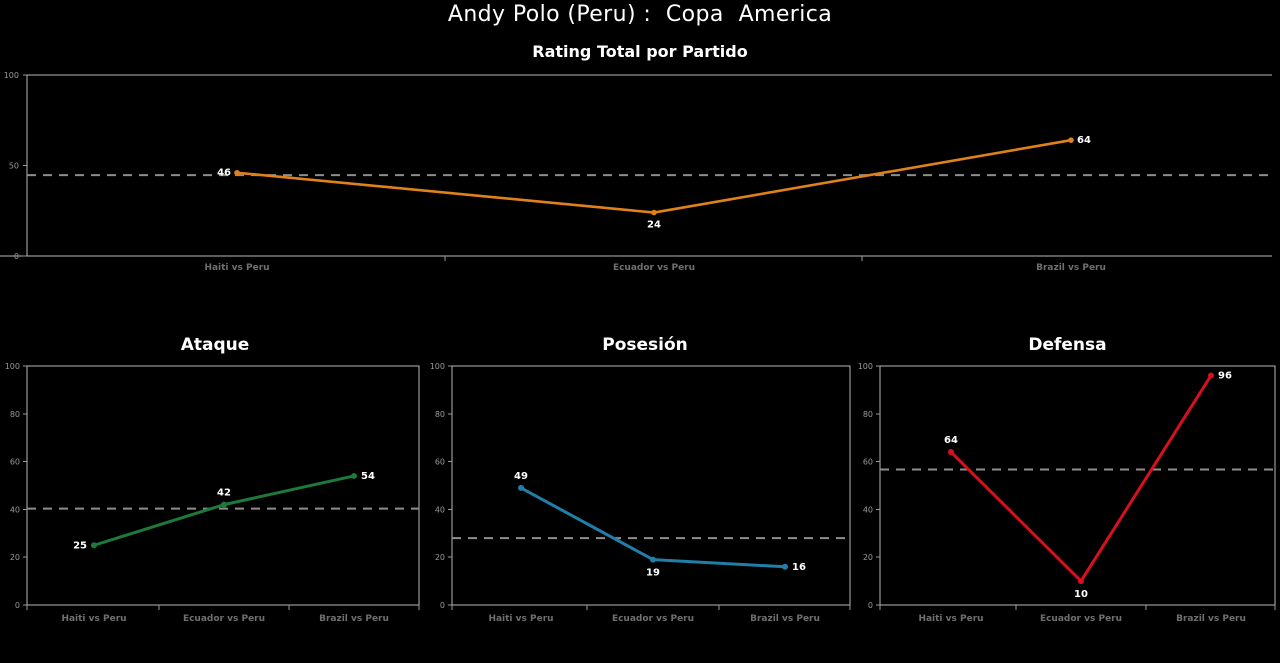 Image resolution: width=1280 pixels, height=663 pixels. Describe the element at coordinates (1225, 376) in the screenshot. I see `data-point-label: 96` at that location.